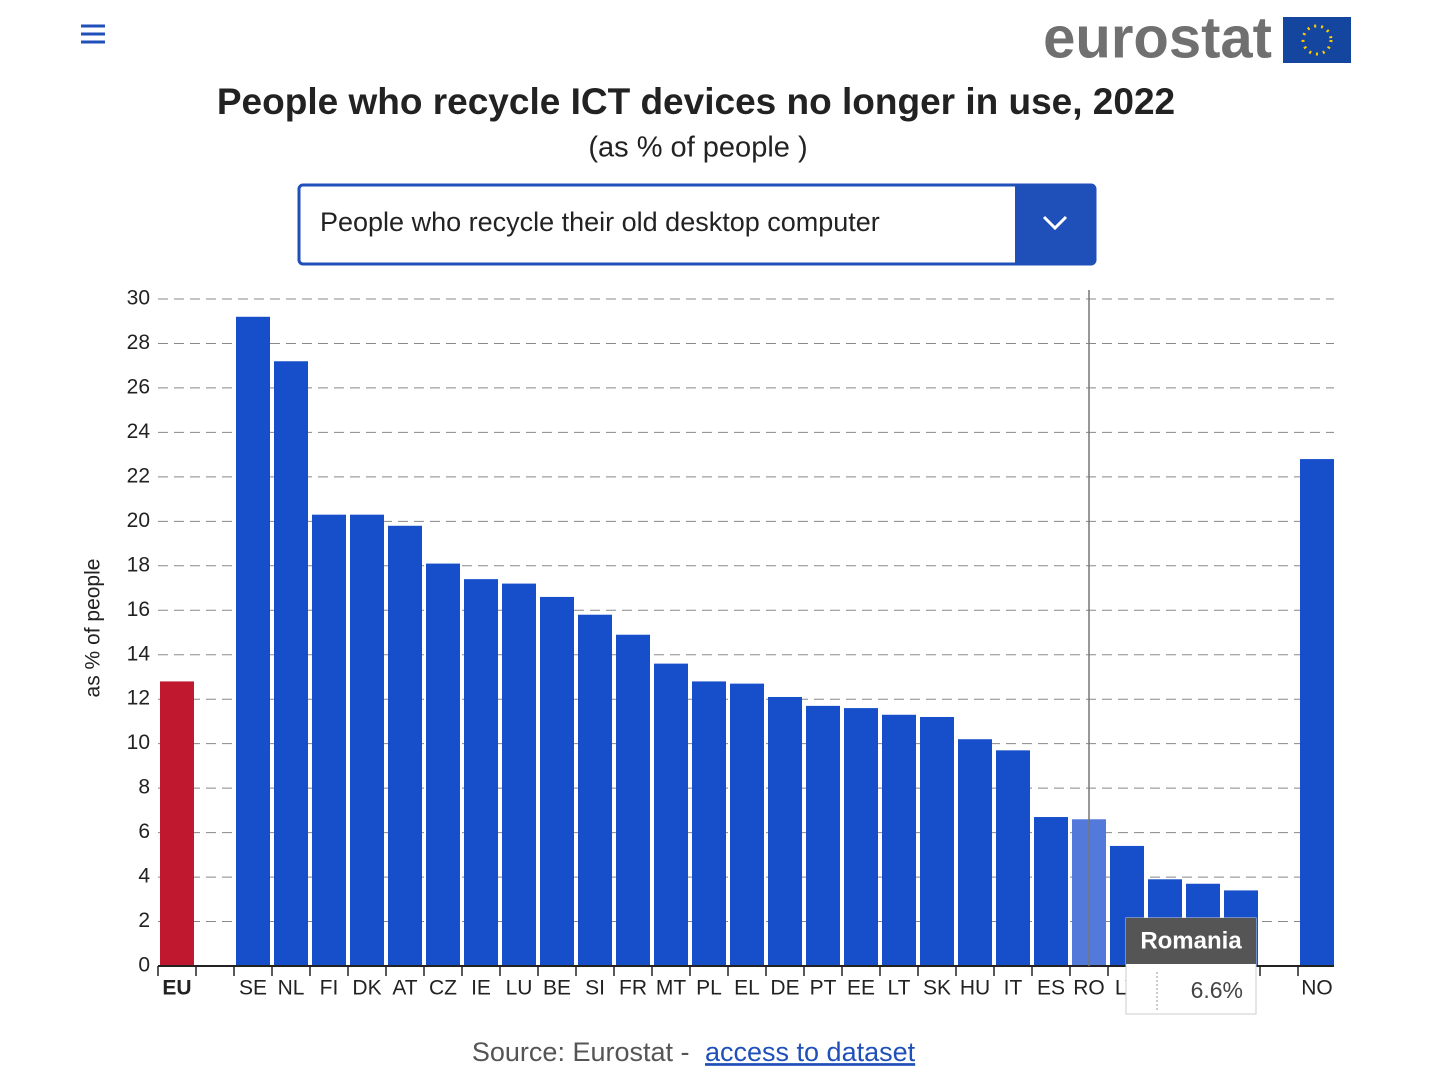  What do you see at coordinates (138, 698) in the screenshot?
I see `y-tick-label: 12` at bounding box center [138, 698].